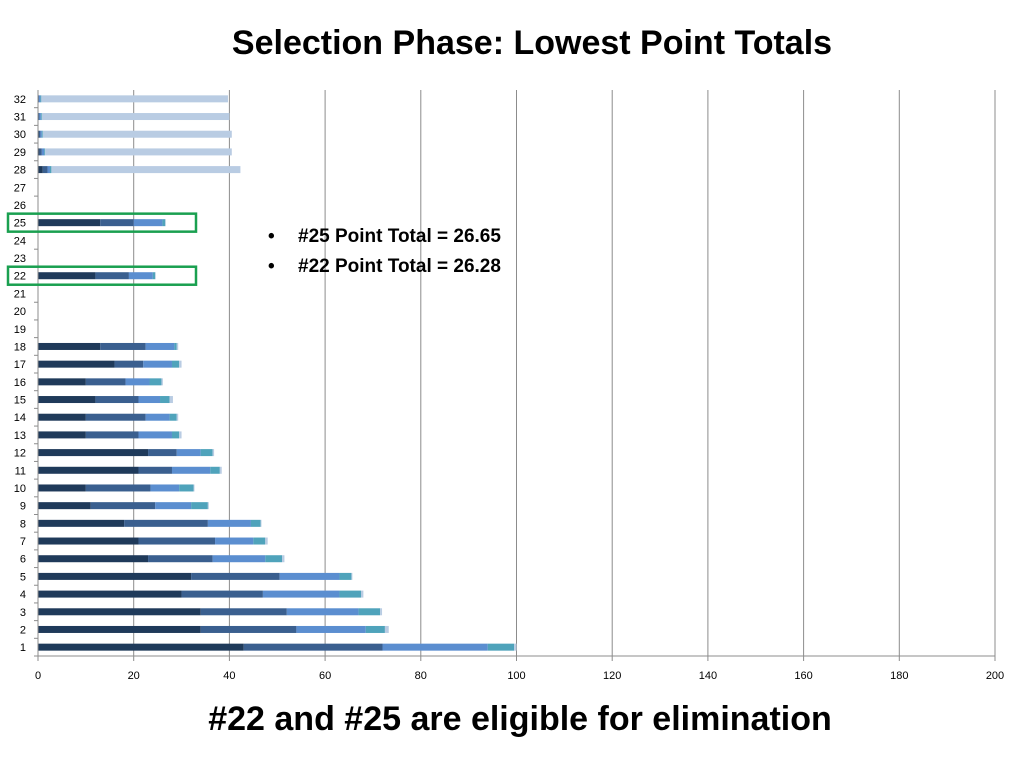 This screenshot has height=768, width=1024. I want to click on y-tick-label-14: 14, so click(20, 418).